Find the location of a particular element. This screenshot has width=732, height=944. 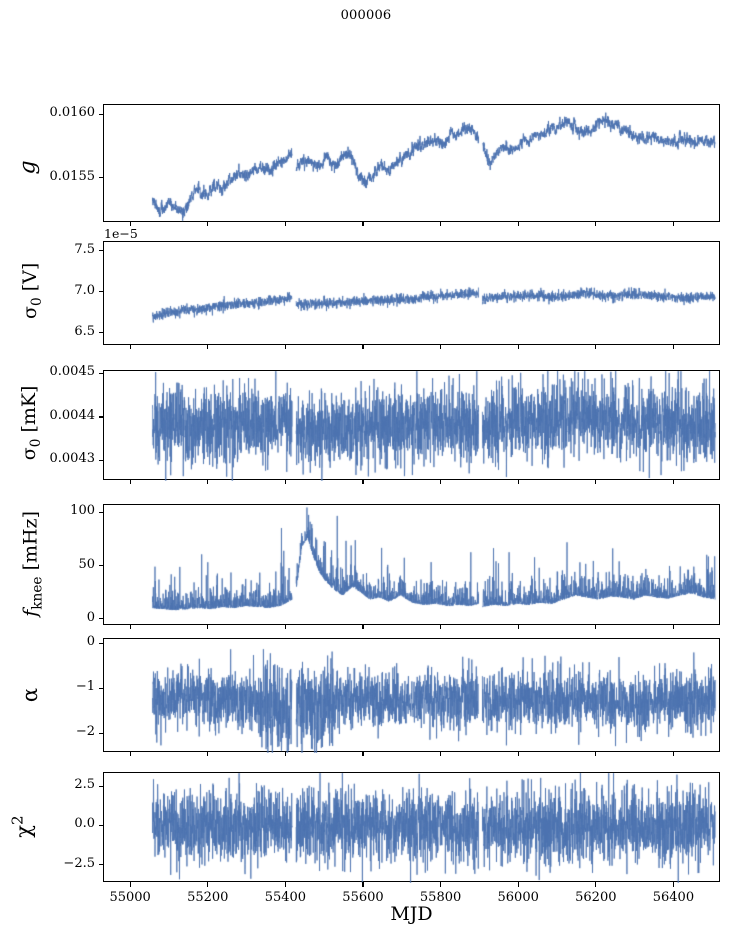

y-tick-label: 6.5 is located at coordinates (84, 331).